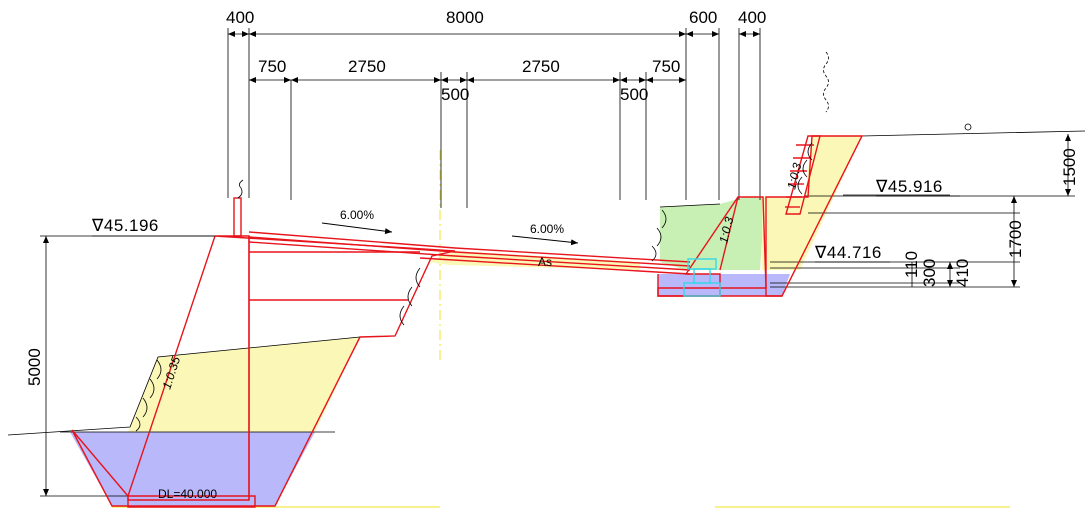 Image resolution: width=1085 pixels, height=512 pixels. Describe the element at coordinates (237, 217) in the screenshot. I see `guard-post` at that location.